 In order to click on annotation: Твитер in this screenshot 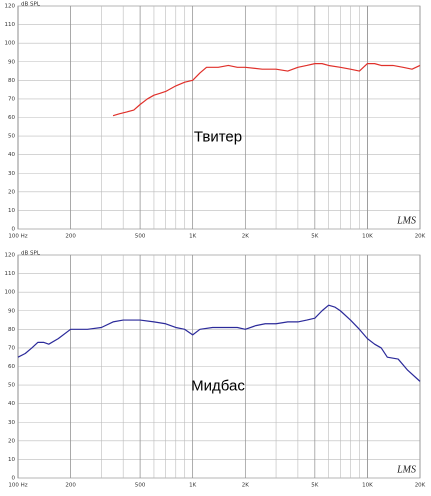, I will do `click(218, 136)`.